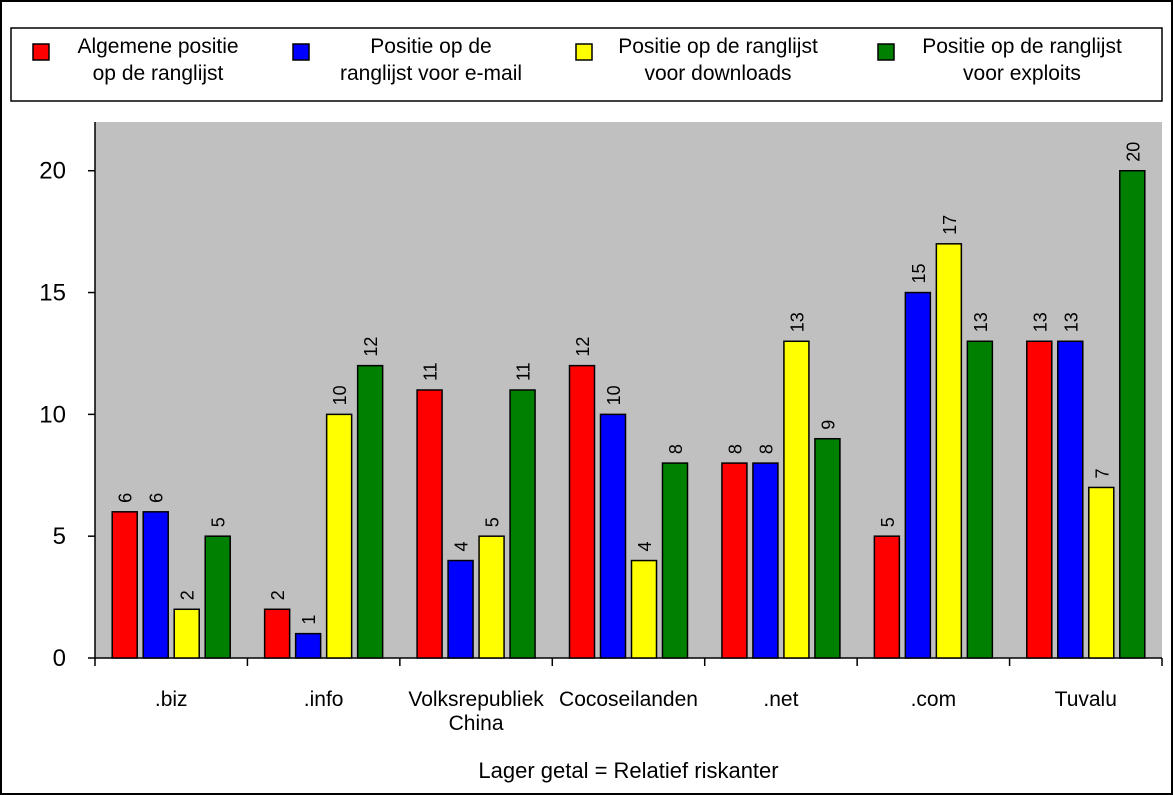  What do you see at coordinates (157, 46) in the screenshot?
I see `legend-label: Algemene positie` at bounding box center [157, 46].